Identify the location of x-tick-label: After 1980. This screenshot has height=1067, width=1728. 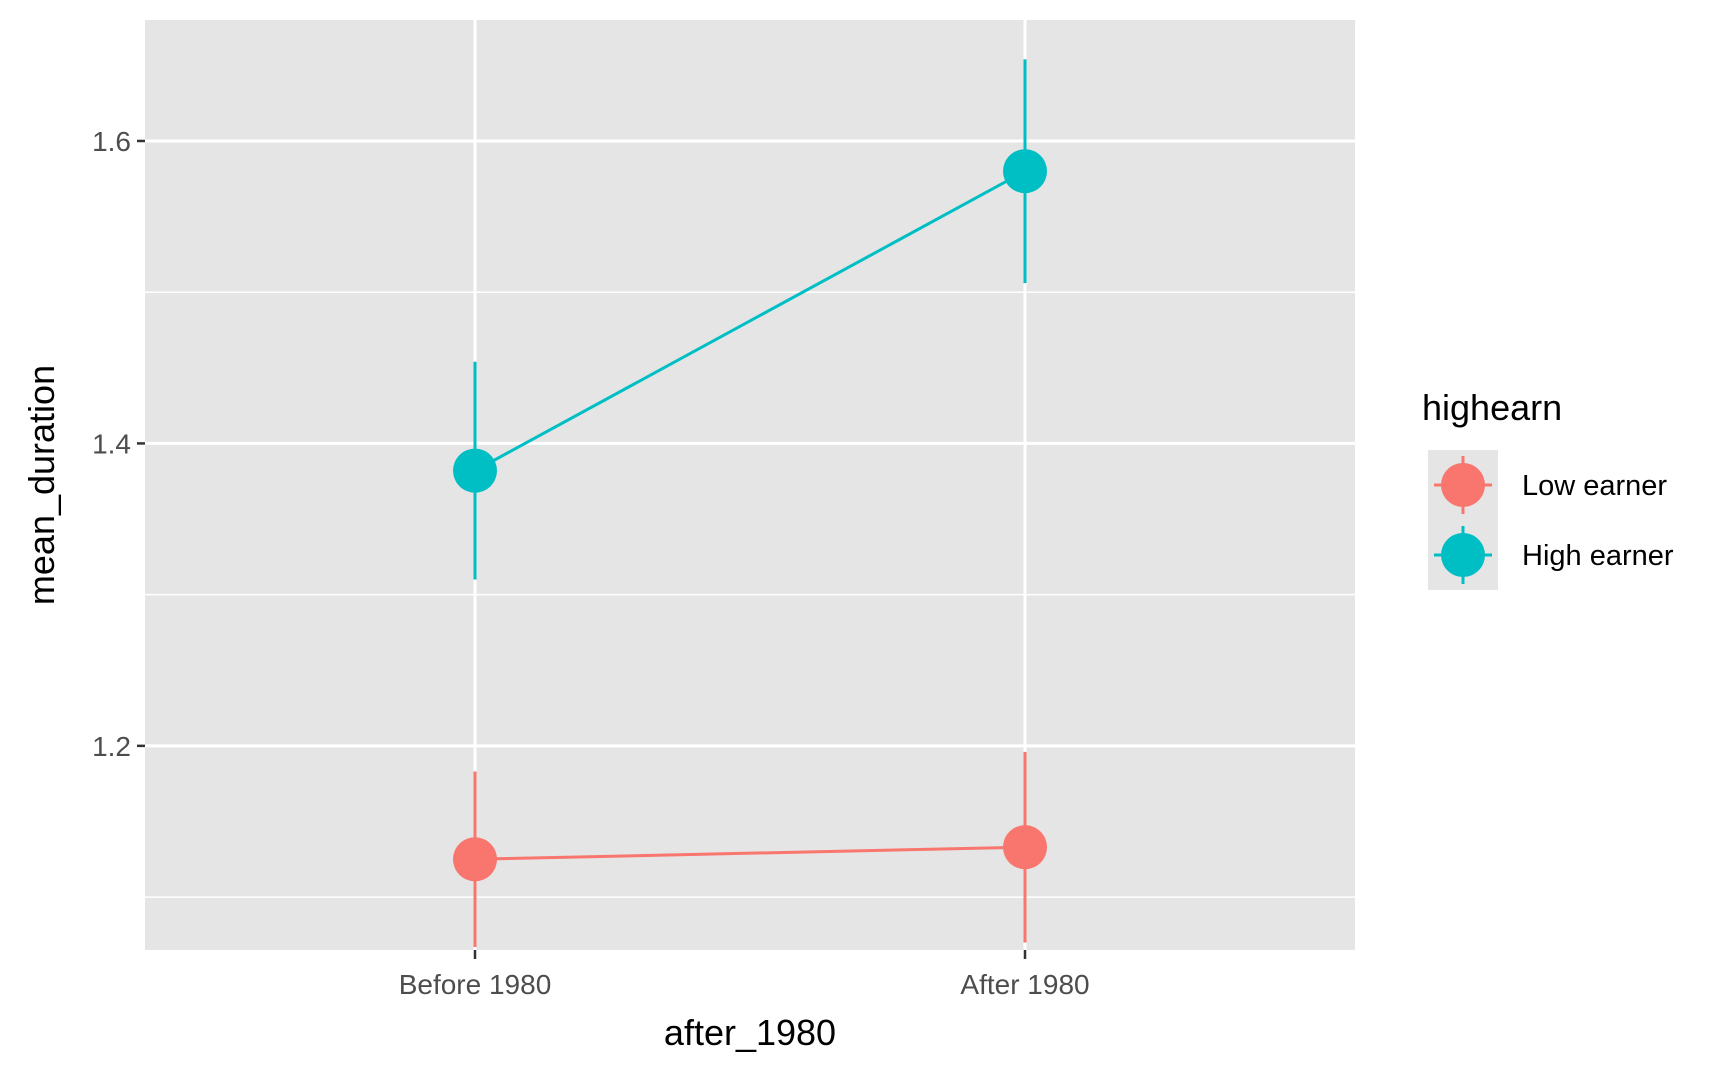
(1024, 984).